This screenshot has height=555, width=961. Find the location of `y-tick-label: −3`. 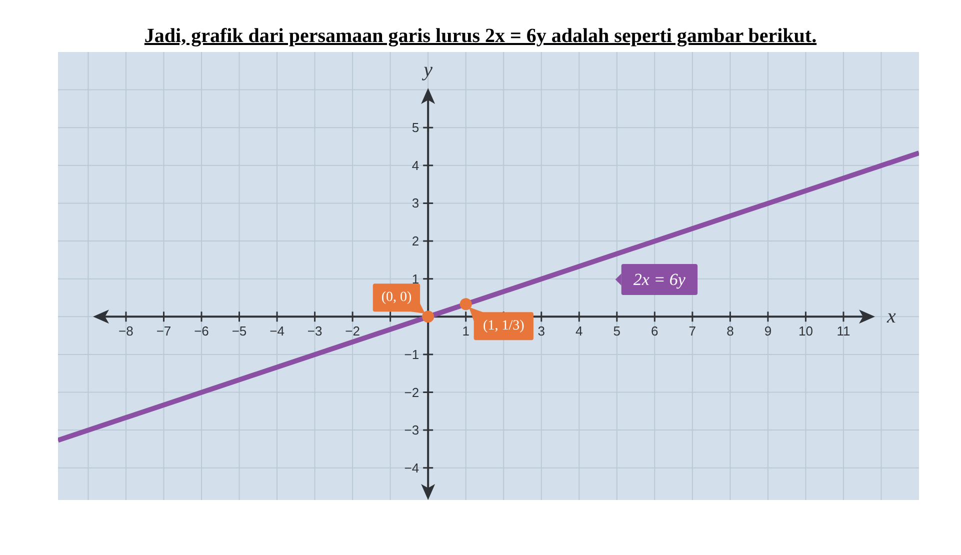

y-tick-label: −3 is located at coordinates (412, 430).